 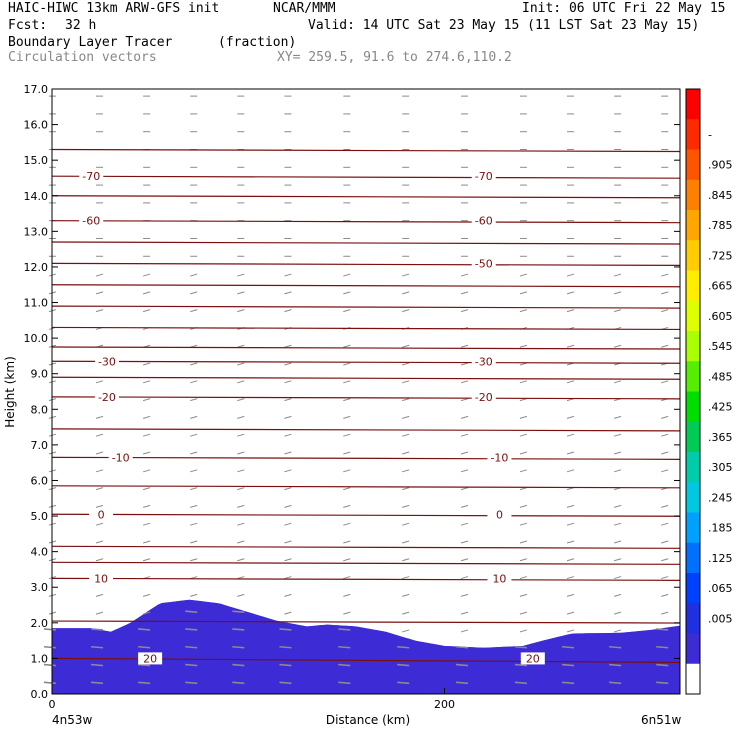 What do you see at coordinates (81, 25) in the screenshot?
I see `fcst-value: 32 h` at bounding box center [81, 25].